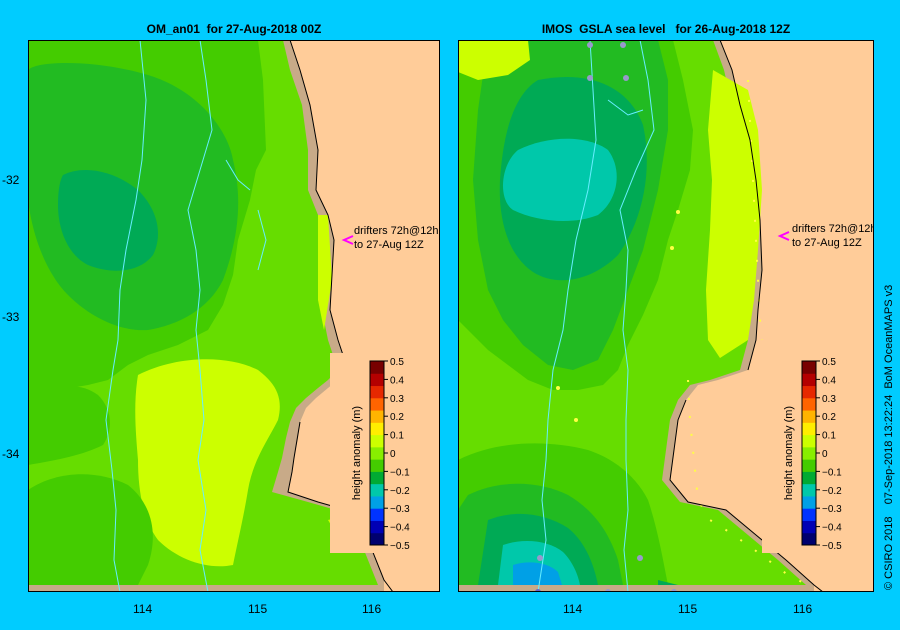 The image size is (900, 630). Describe the element at coordinates (596, 316) in the screenshot. I see `bathymetry-contours` at that location.